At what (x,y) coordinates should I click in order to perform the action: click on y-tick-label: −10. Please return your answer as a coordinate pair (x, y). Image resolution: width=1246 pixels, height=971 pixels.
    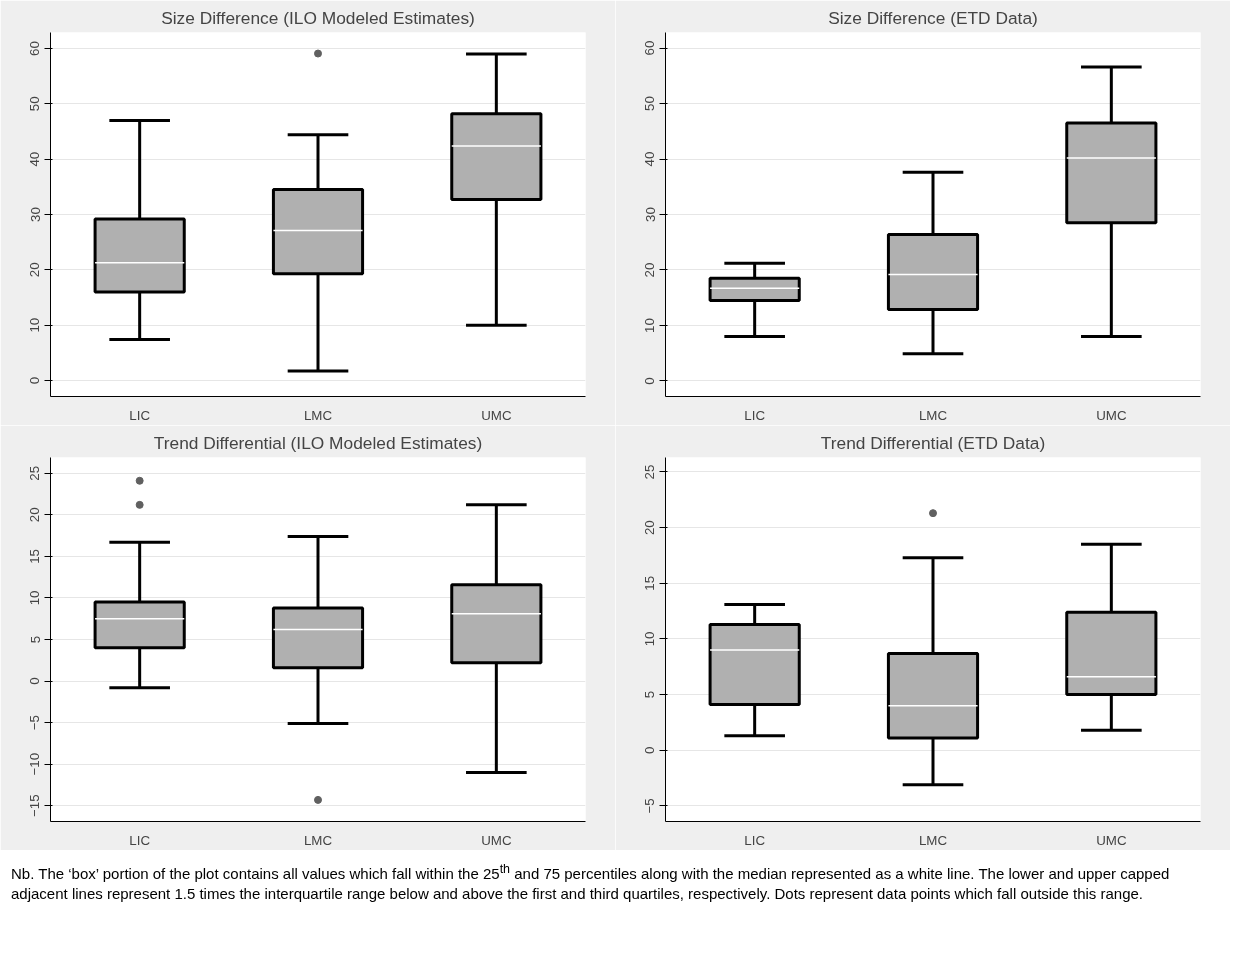
    Looking at the image, I should click on (35, 764).